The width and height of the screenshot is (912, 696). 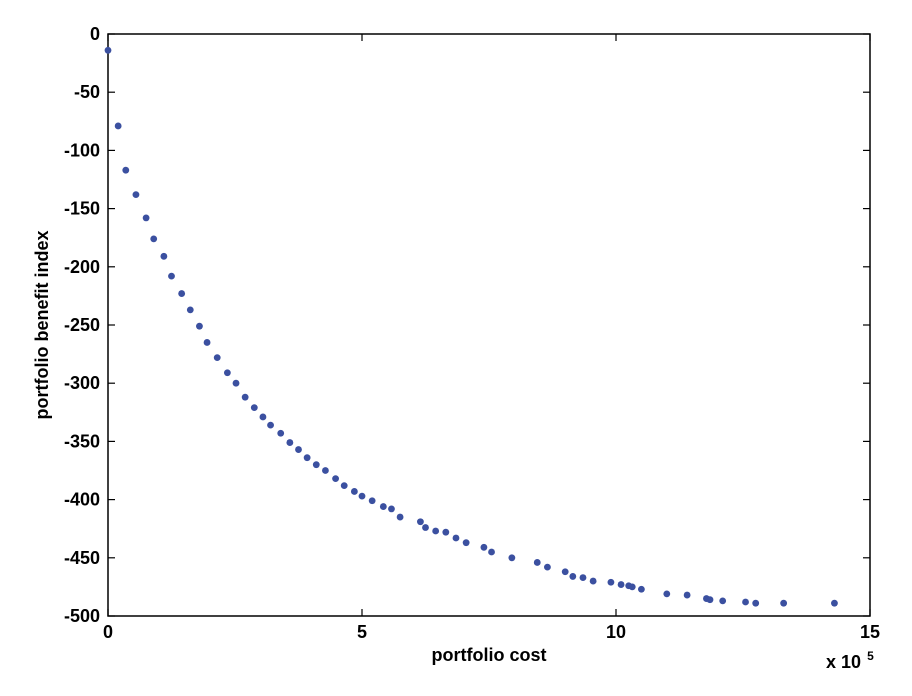 What do you see at coordinates (82, 558) in the screenshot?
I see `y-tick-label: -450` at bounding box center [82, 558].